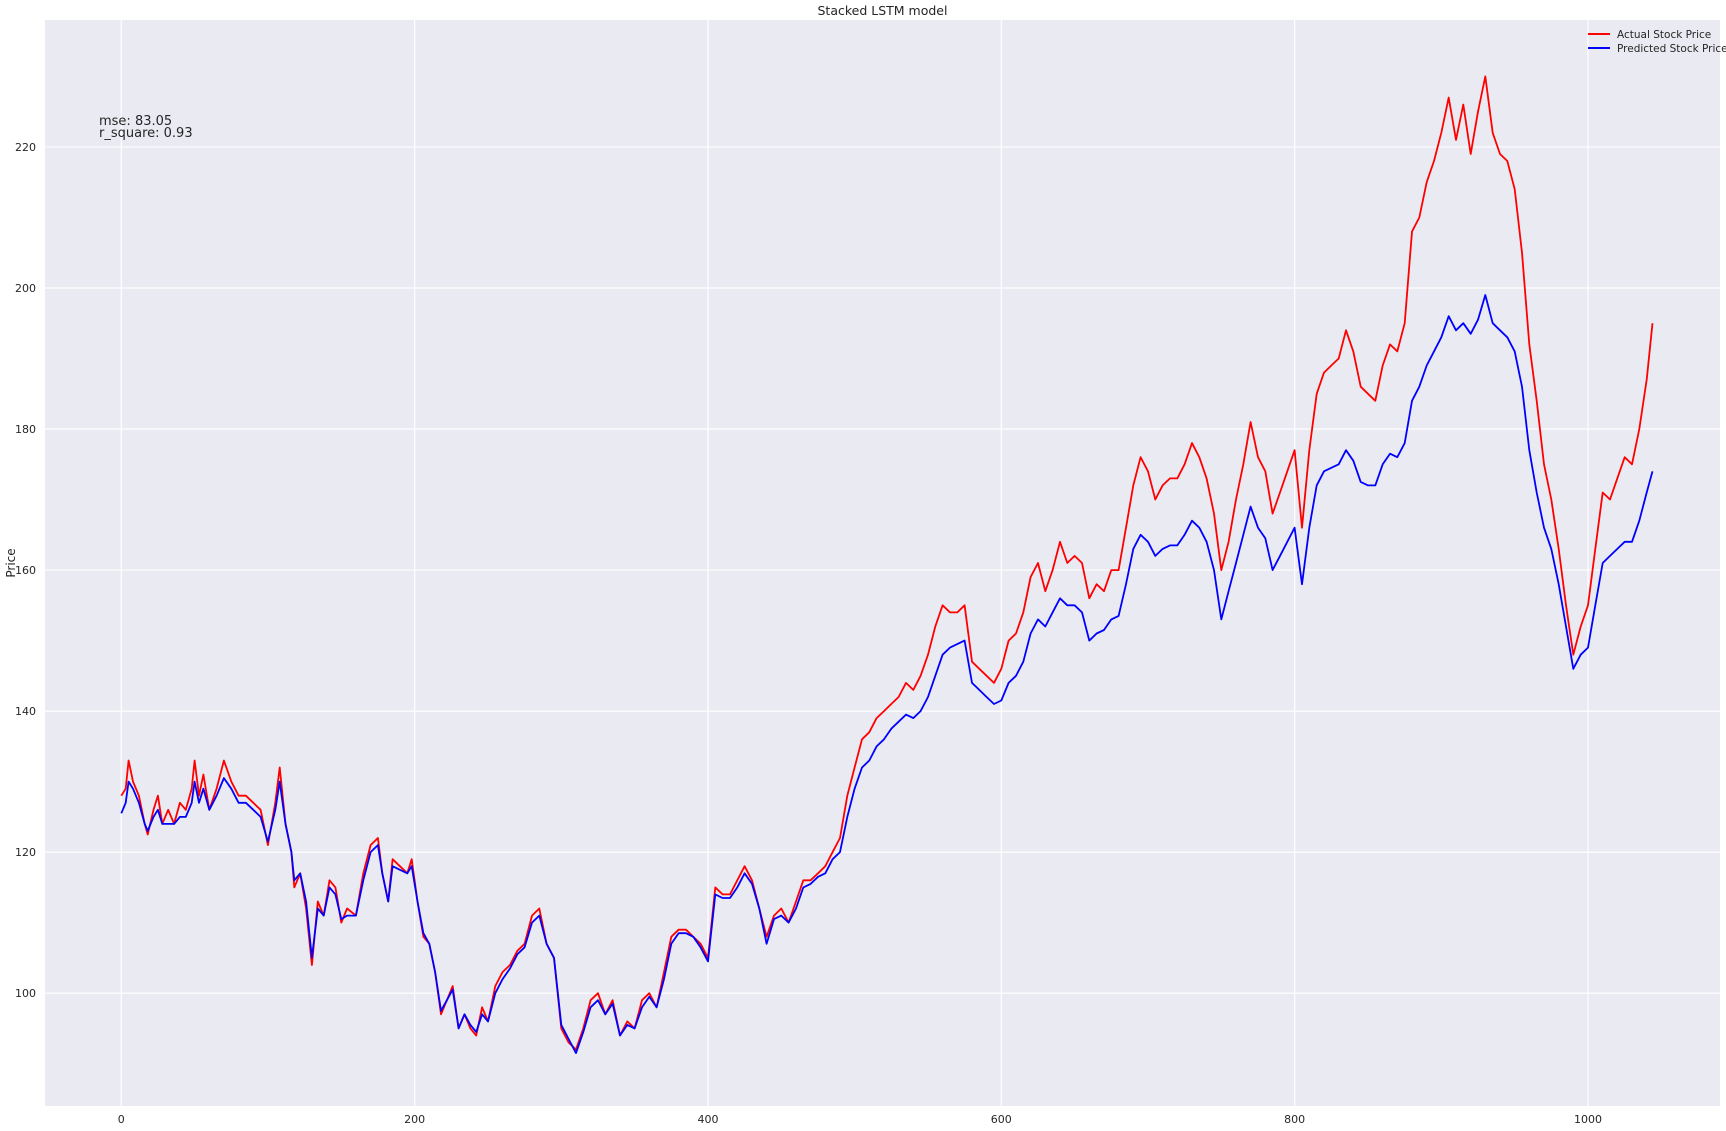 This screenshot has width=1726, height=1131. What do you see at coordinates (1294, 1119) in the screenshot?
I see `x-tick-label: 800` at bounding box center [1294, 1119].